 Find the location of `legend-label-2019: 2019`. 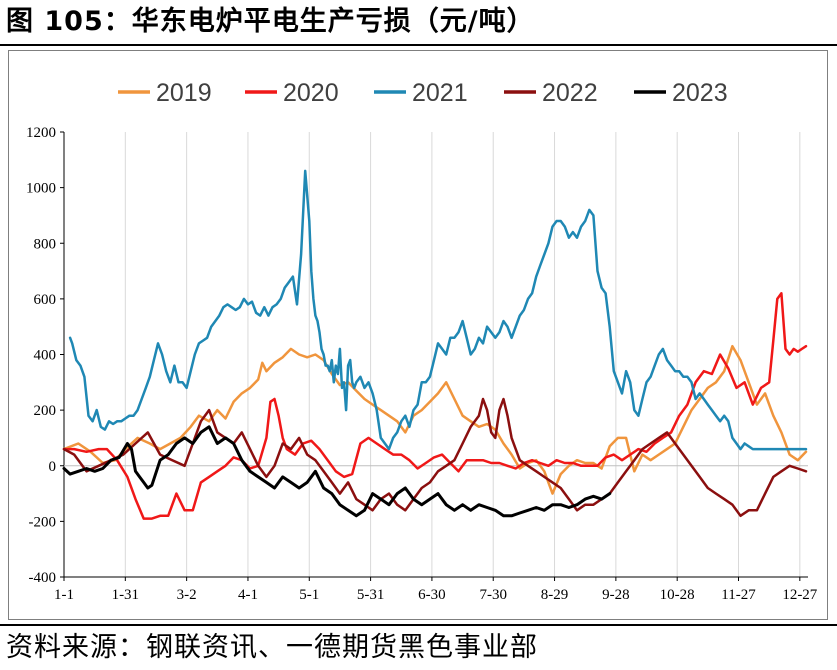

legend-label-2019: 2019 is located at coordinates (184, 93).